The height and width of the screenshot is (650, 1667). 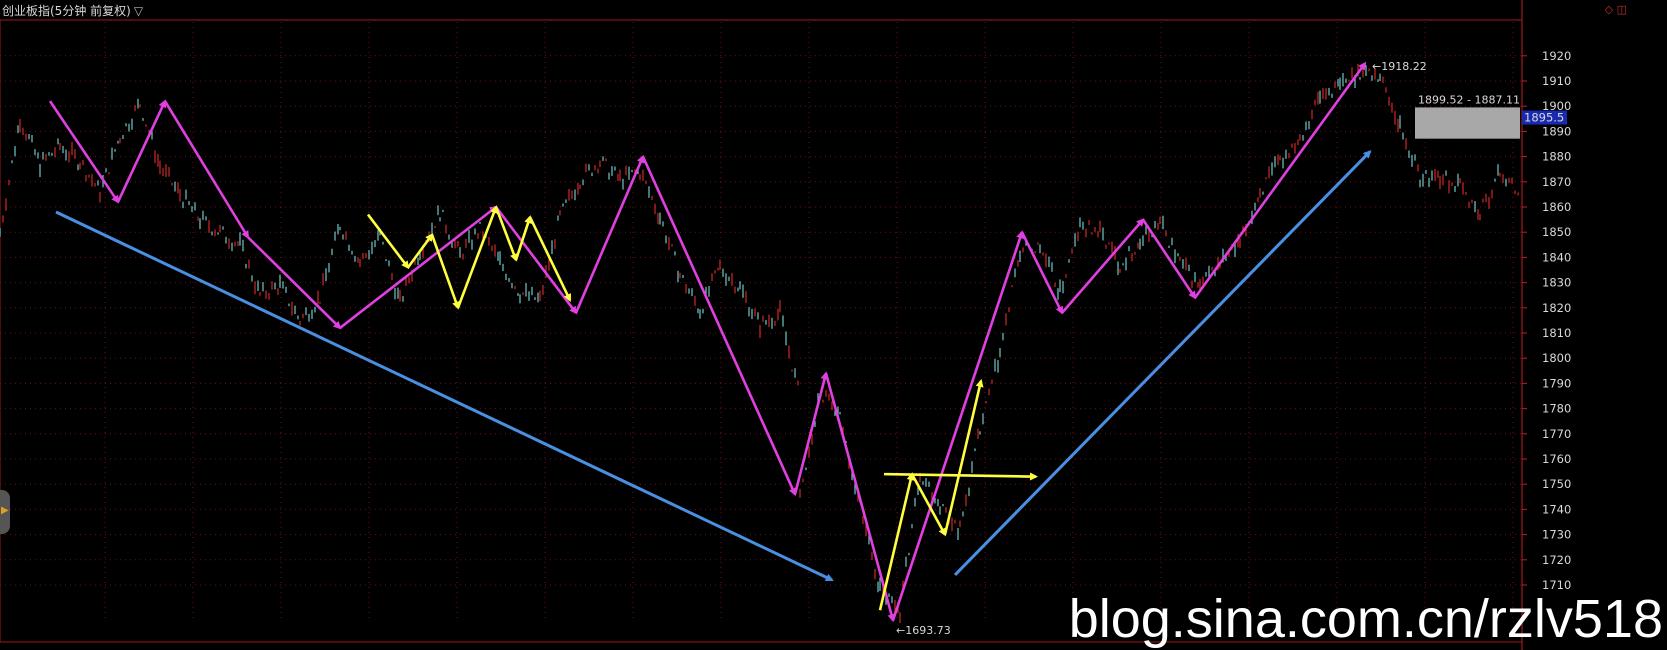 I want to click on y-tick-label: 1770, so click(x=1556, y=434).